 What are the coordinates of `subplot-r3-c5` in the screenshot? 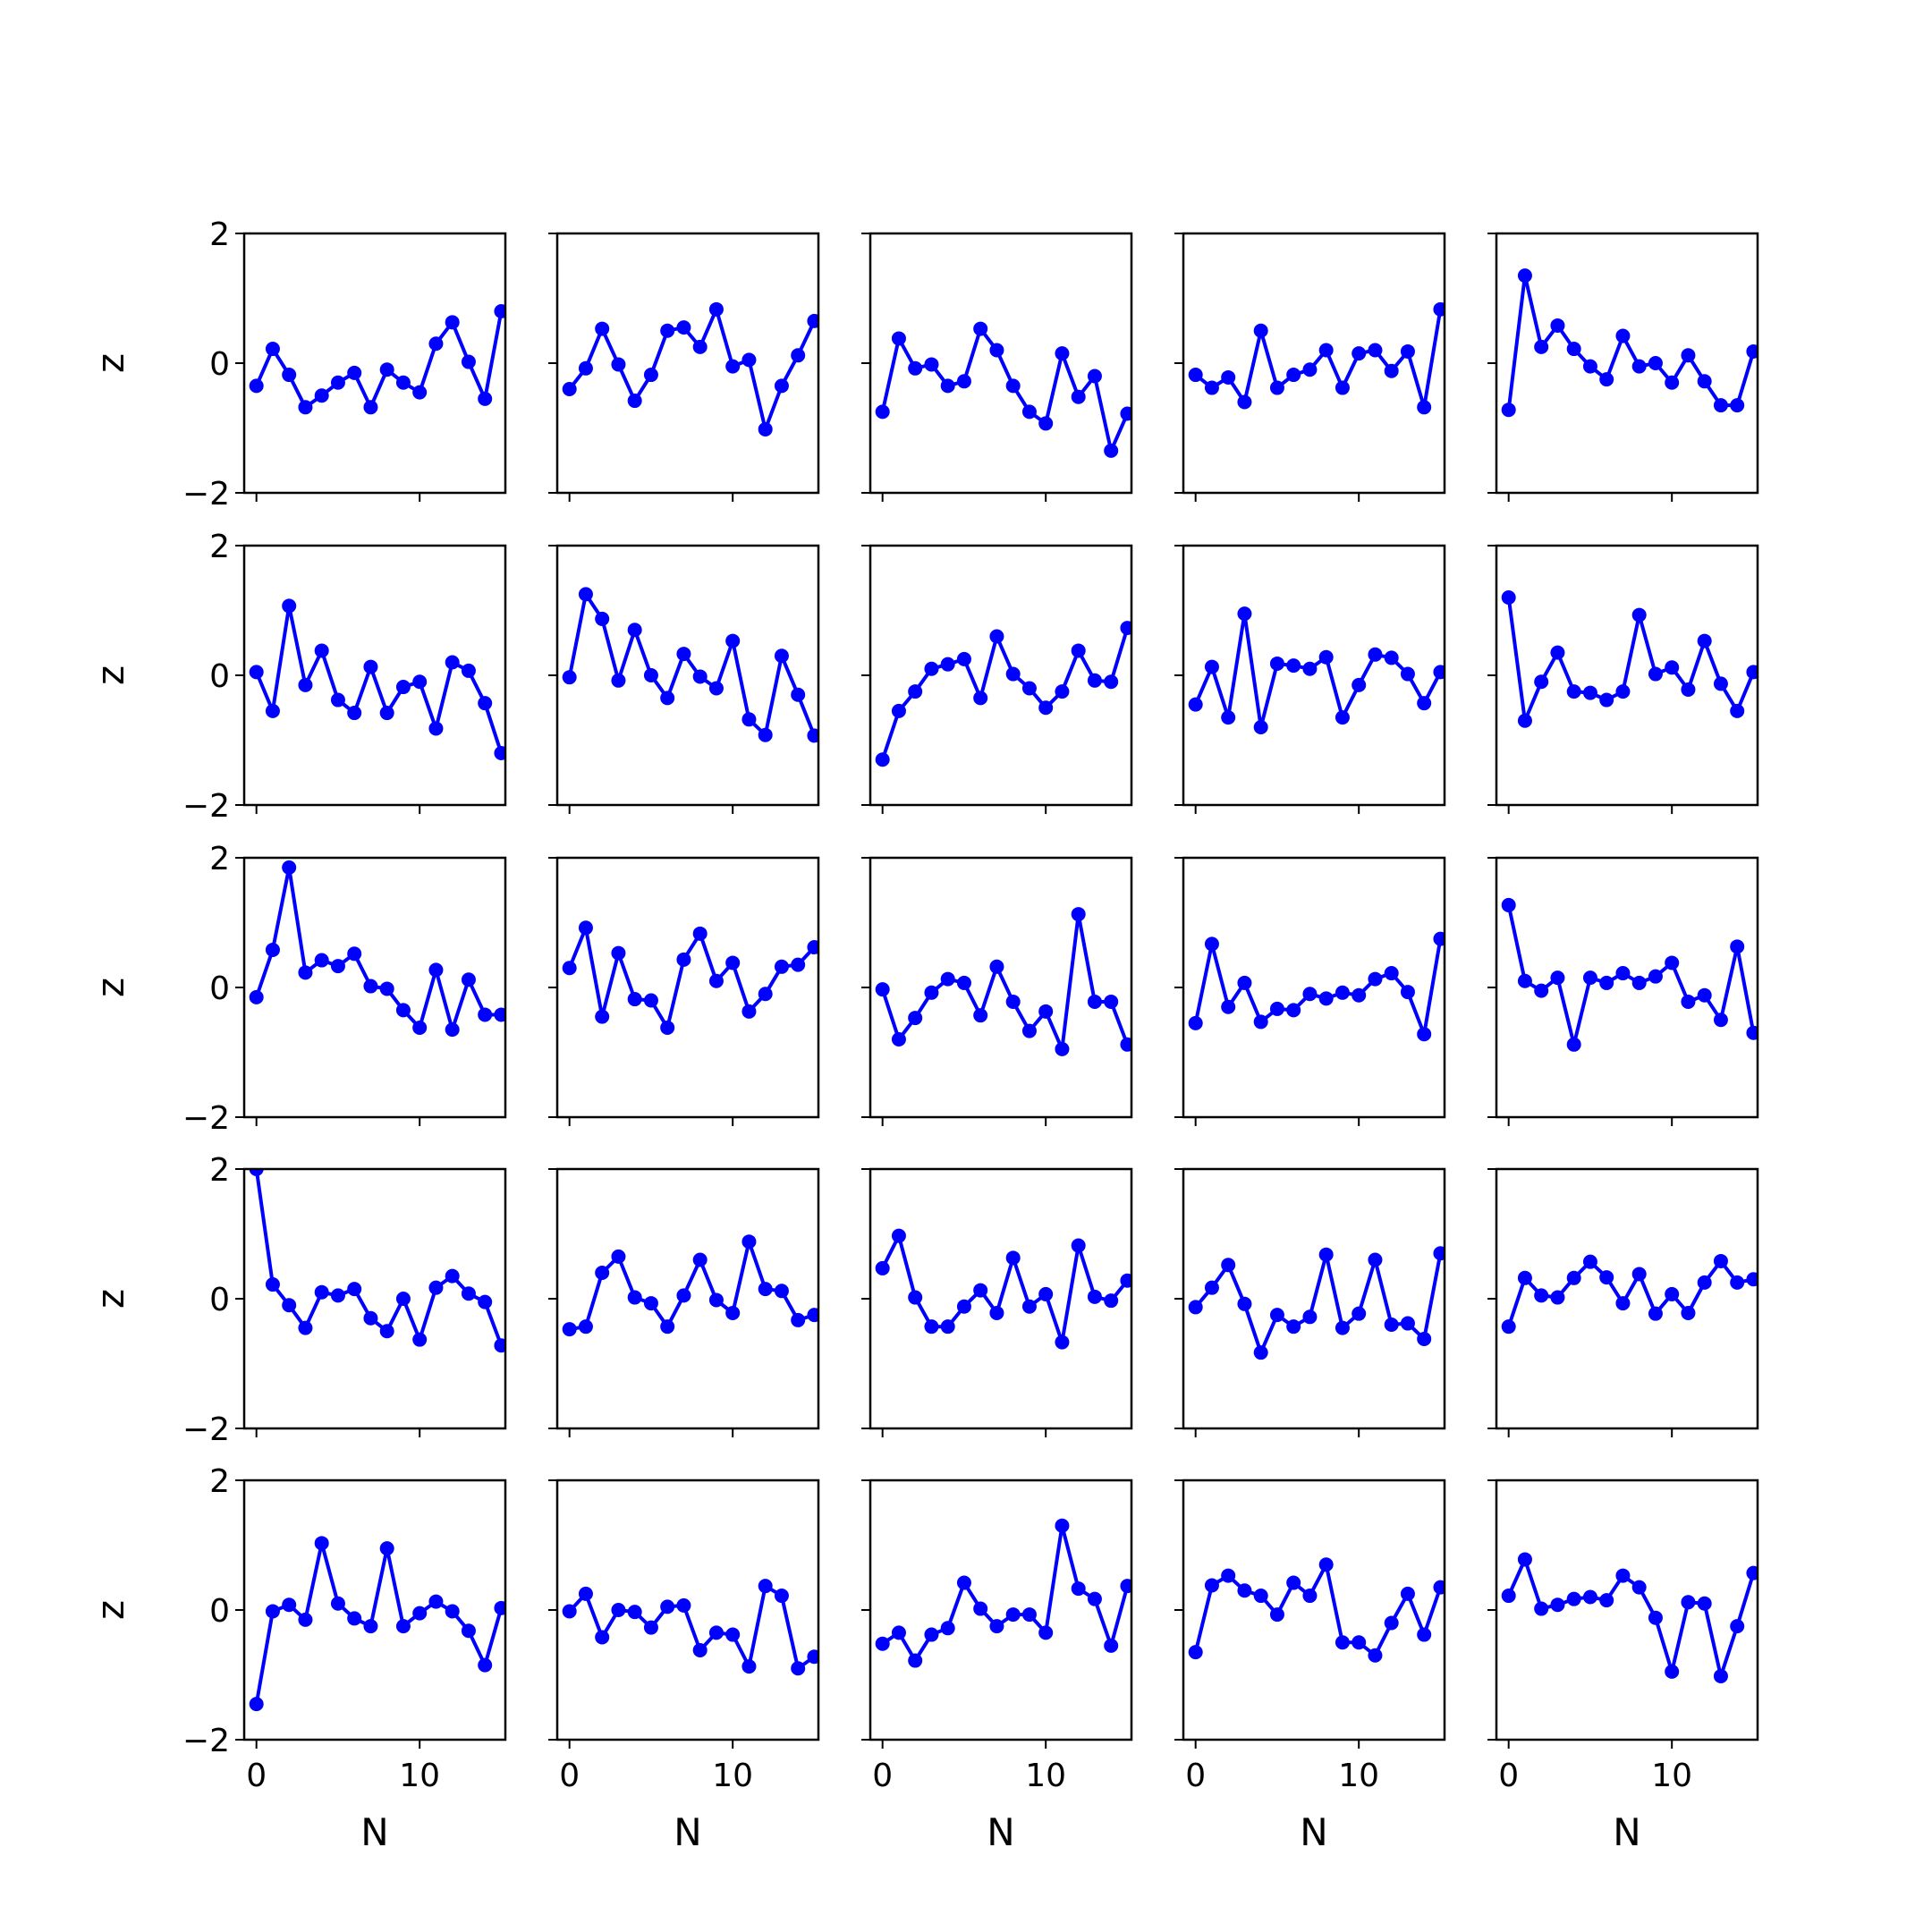 It's located at (1623, 991).